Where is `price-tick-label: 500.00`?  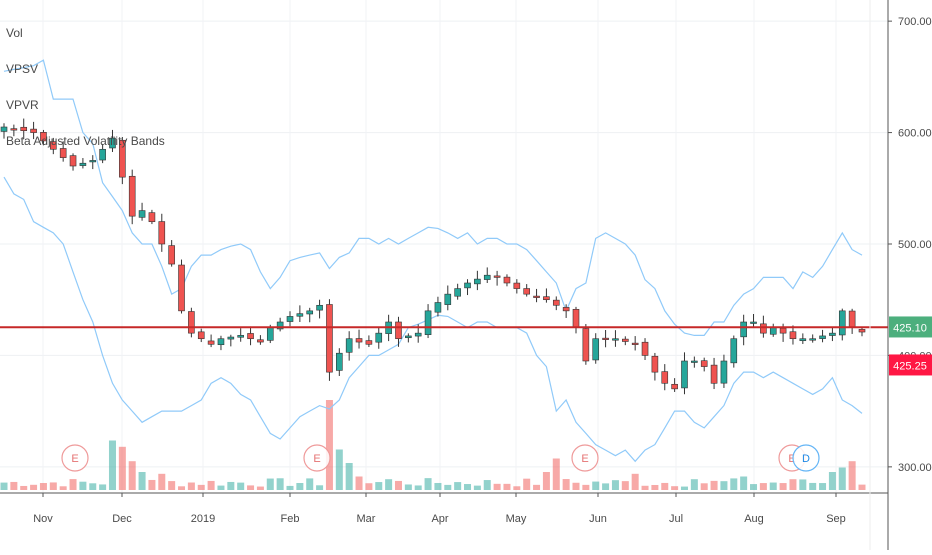 price-tick-label: 500.00 is located at coordinates (915, 245).